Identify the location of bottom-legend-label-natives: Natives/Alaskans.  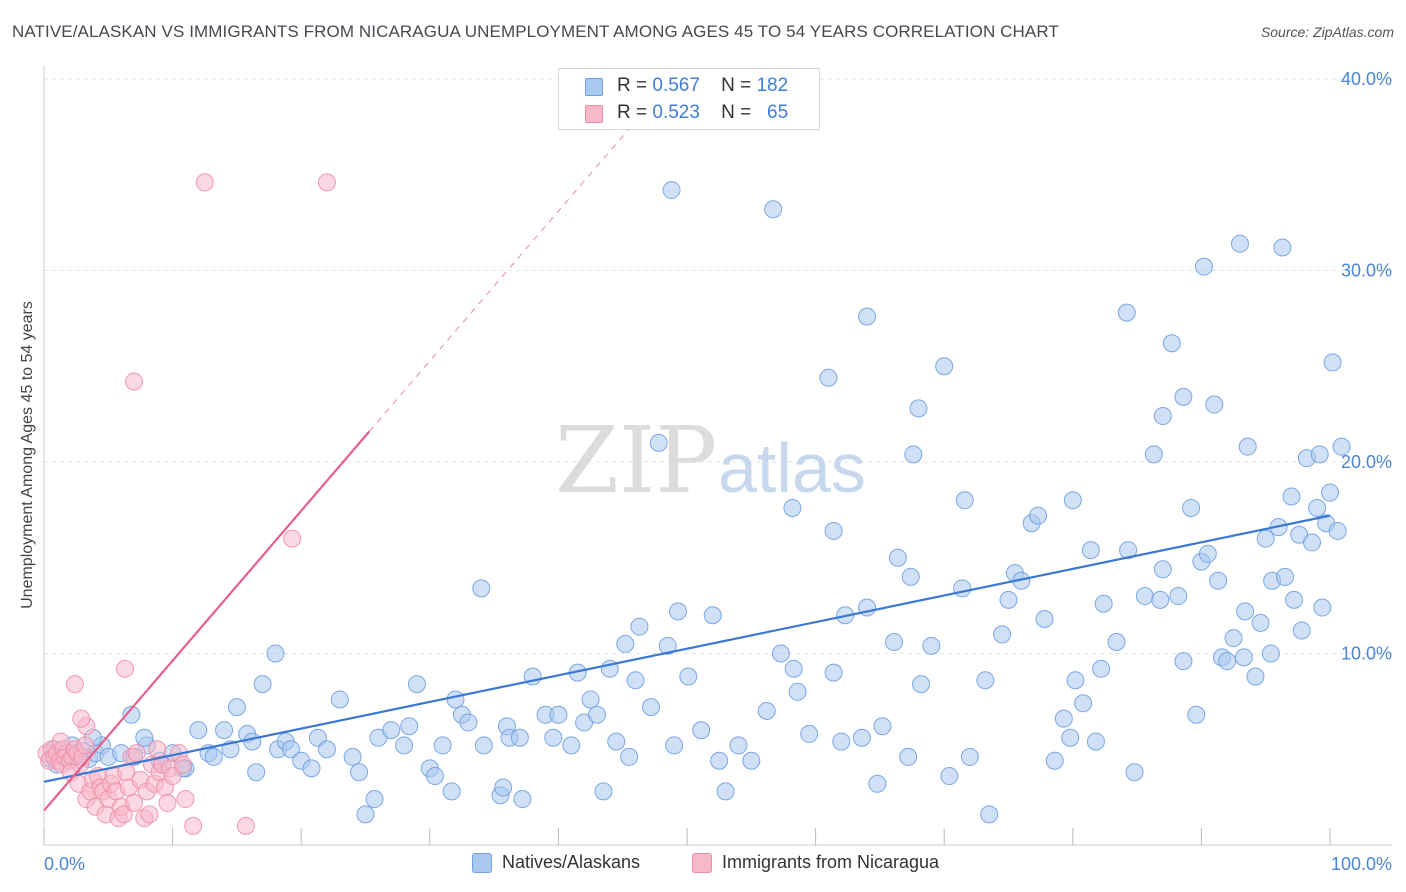
(571, 862).